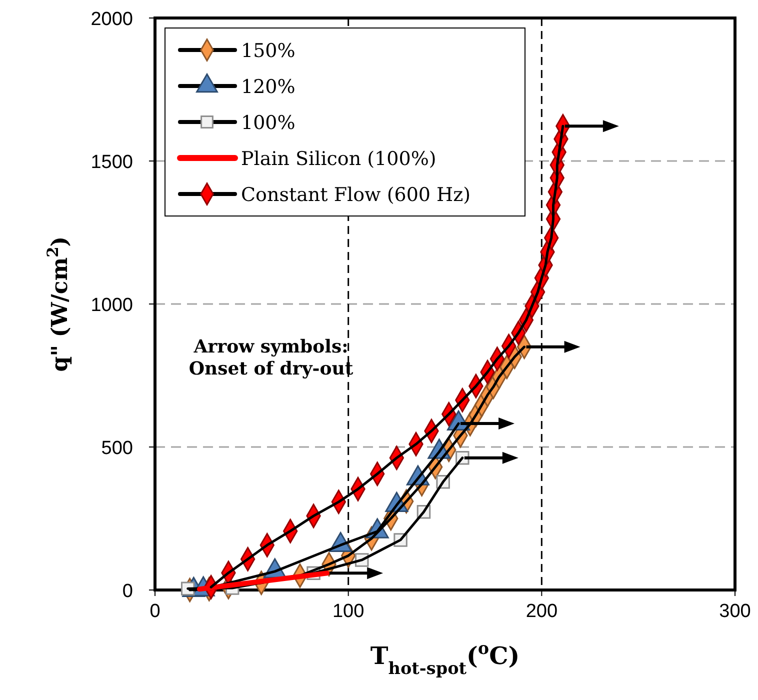 This screenshot has height=700, width=758. I want to click on y-tick-label: 1000, so click(111, 305).